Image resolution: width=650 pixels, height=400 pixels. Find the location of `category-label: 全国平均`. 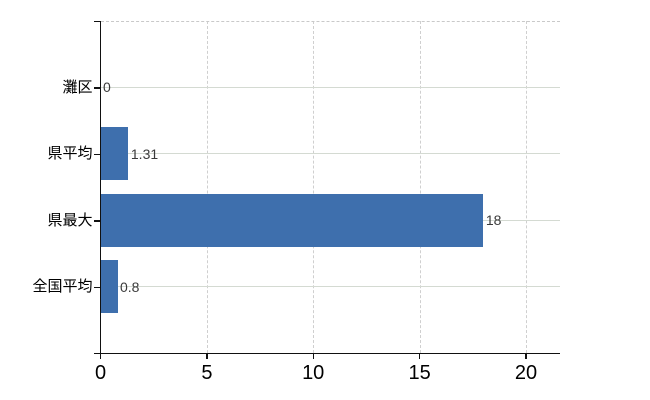

category-label: 全国平均 is located at coordinates (62, 287).